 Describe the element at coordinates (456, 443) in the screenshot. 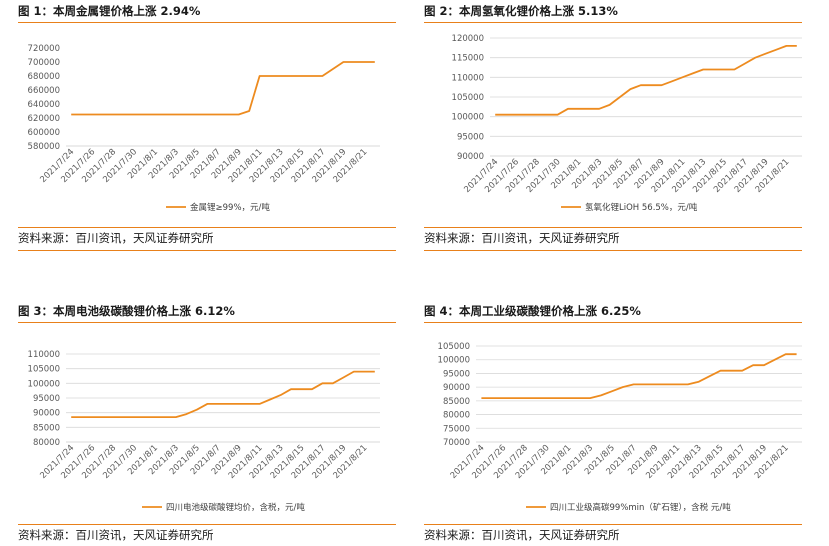

I see `y-tick-label: 70000` at that location.